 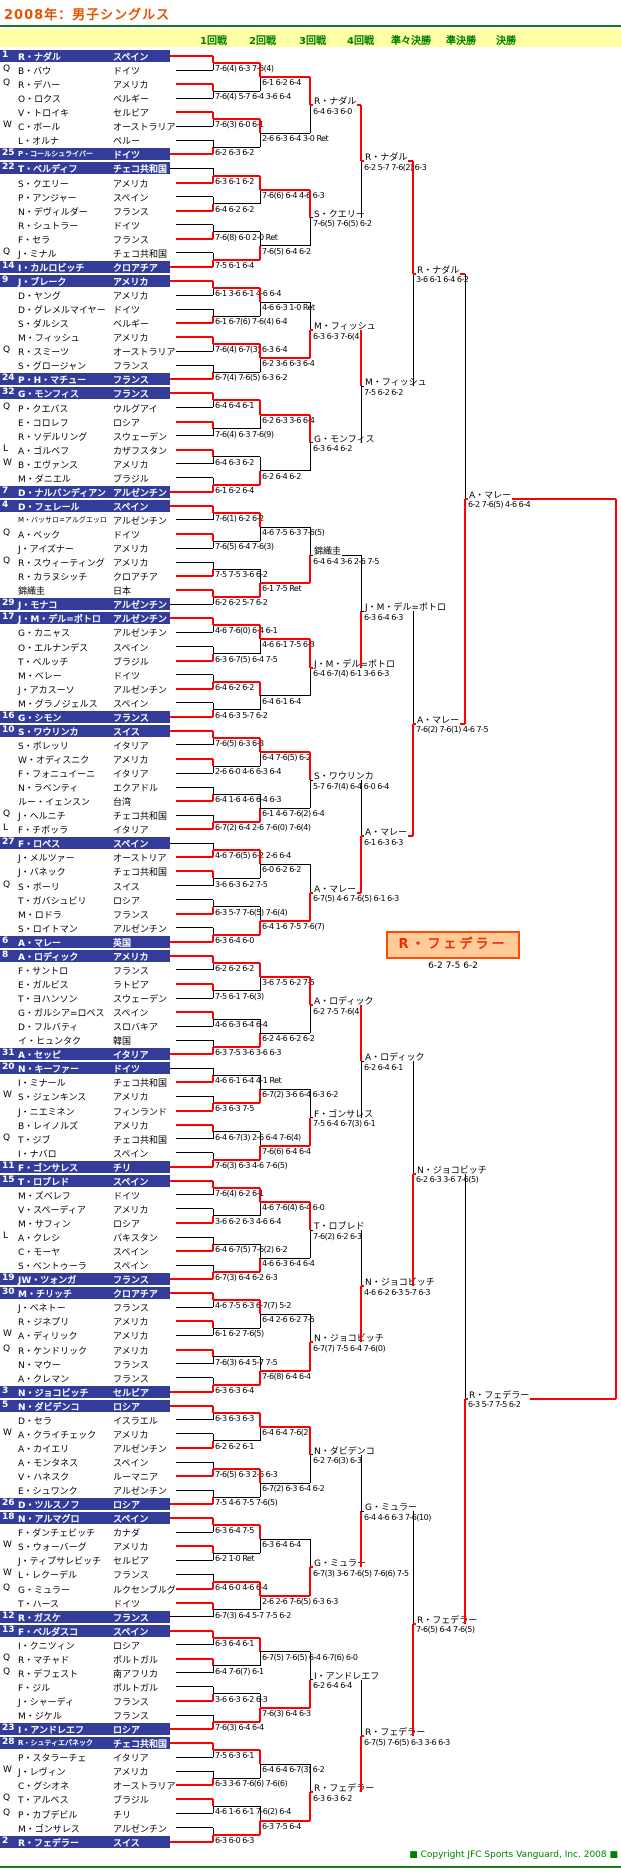 I want to click on match-score-r1: 7-6(4) 6-7(3) 6-3 6-4, so click(x=251, y=350).